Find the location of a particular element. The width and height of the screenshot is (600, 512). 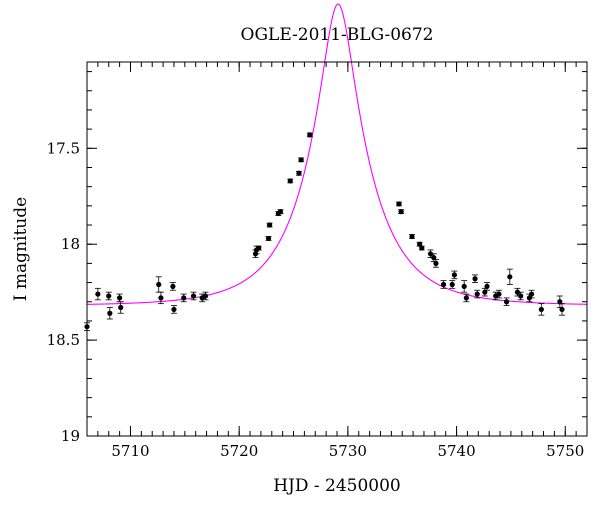

x-tick-label: 5740 is located at coordinates (456, 451).